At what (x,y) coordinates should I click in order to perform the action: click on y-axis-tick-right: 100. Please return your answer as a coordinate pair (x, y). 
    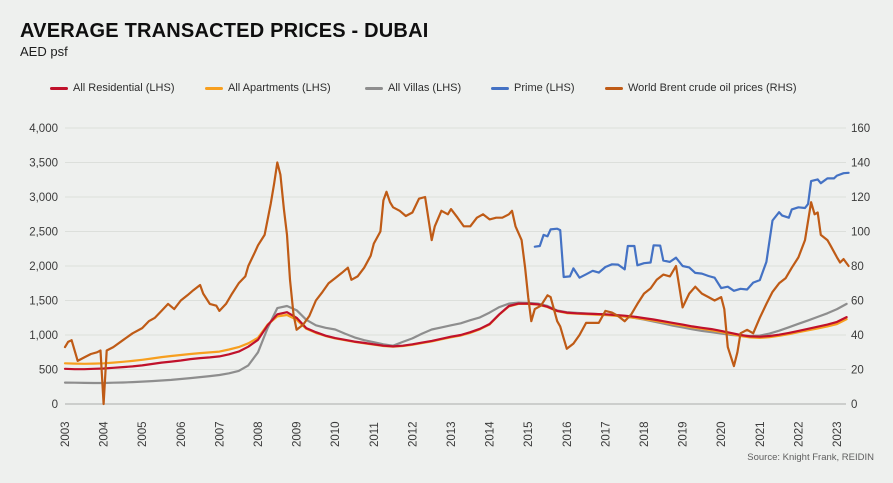
    Looking at the image, I should click on (860, 233).